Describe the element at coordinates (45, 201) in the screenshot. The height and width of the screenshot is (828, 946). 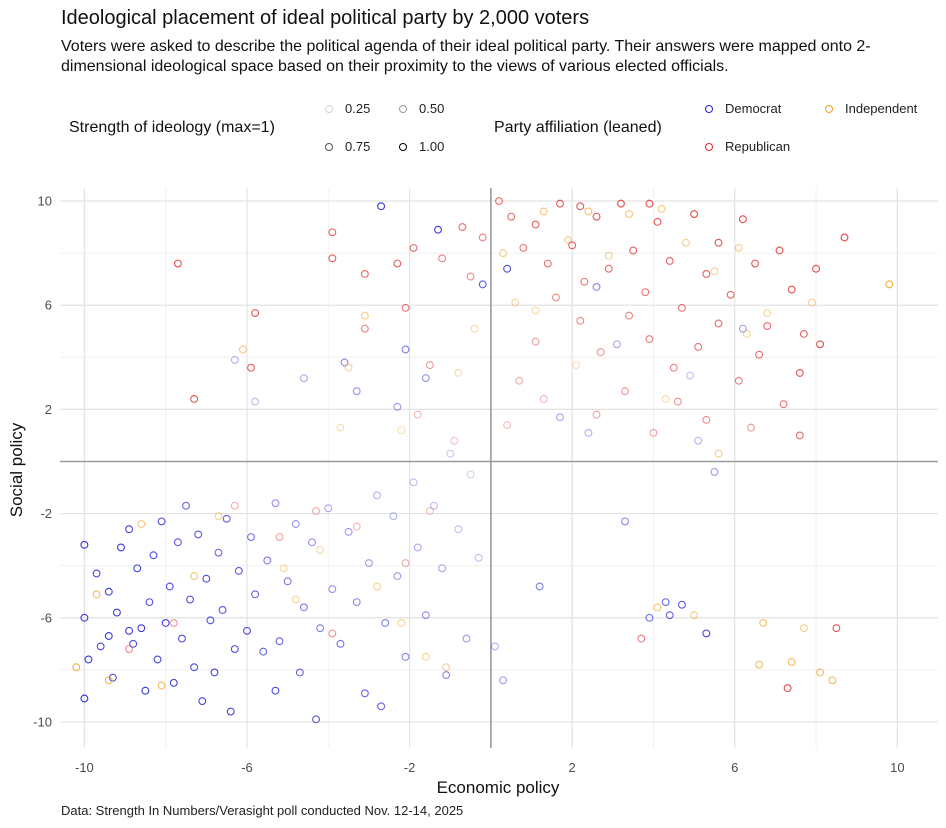
I see `y-tick-label: 10` at that location.